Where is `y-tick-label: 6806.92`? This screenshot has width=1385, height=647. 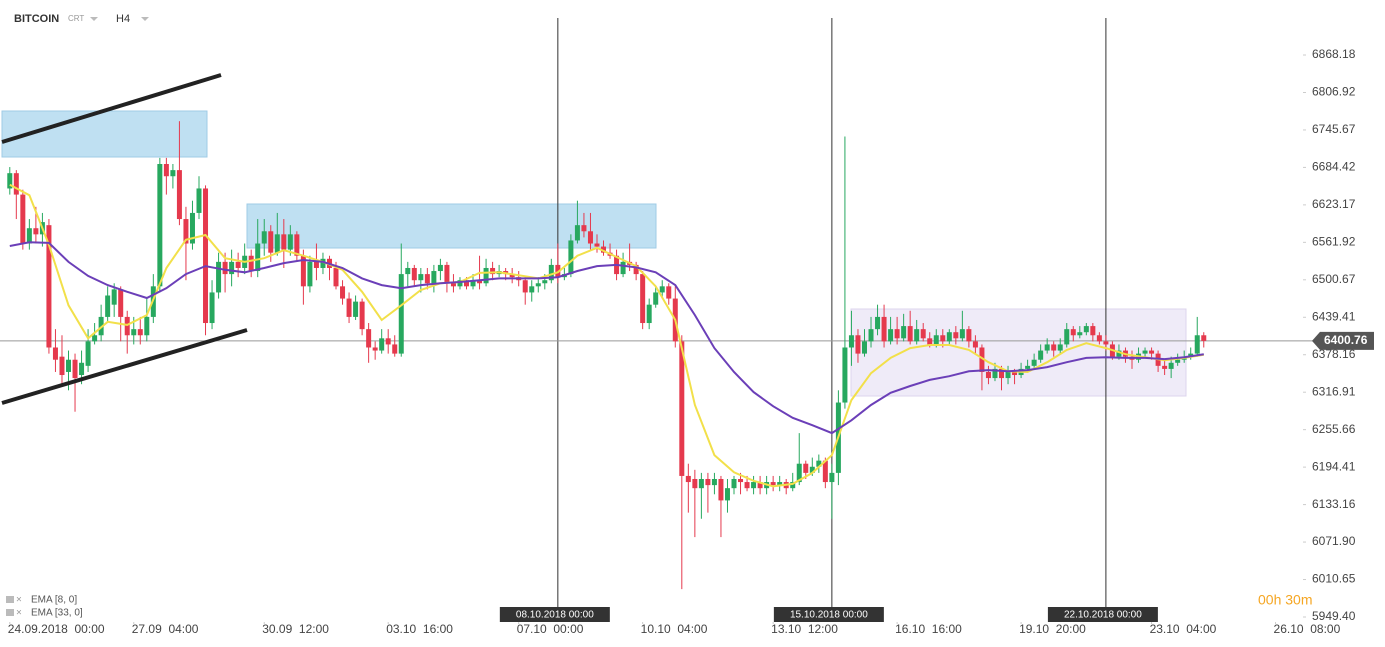 y-tick-label: 6806.92 is located at coordinates (1334, 92).